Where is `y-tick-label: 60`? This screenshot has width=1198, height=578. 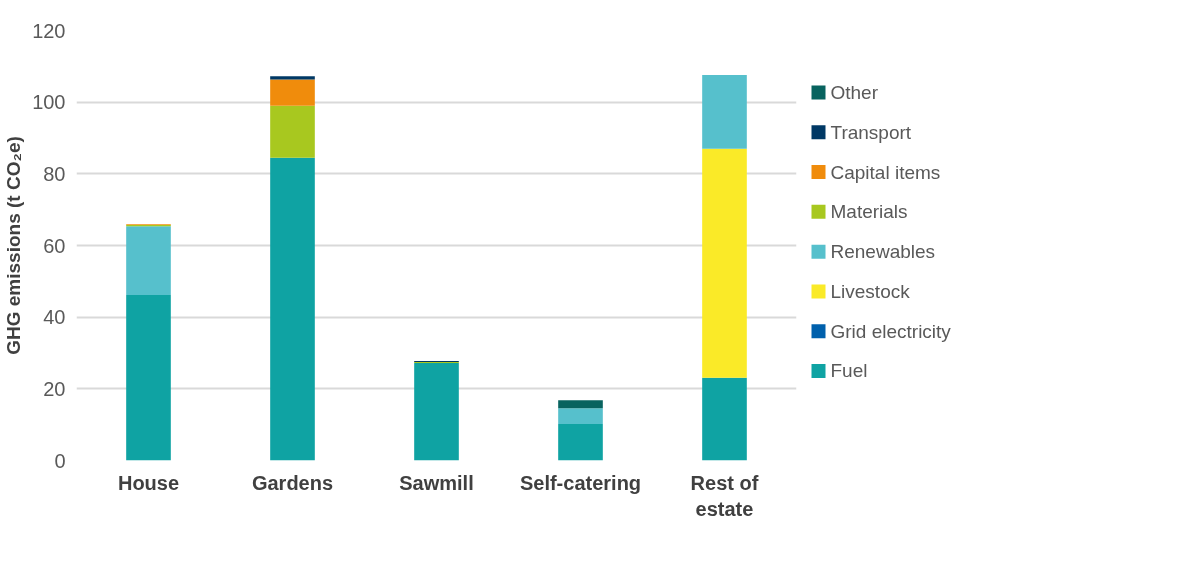 y-tick-label: 60 is located at coordinates (54, 245).